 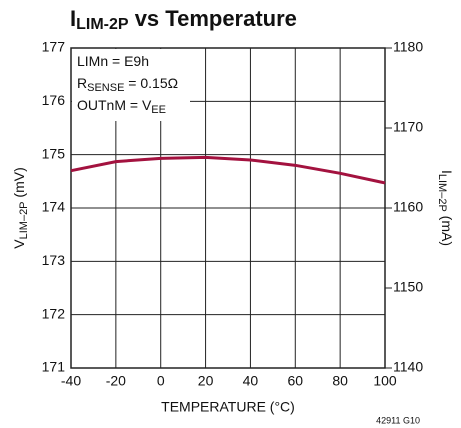 I want to click on title-rest: vs Temperature, so click(x=213, y=18).